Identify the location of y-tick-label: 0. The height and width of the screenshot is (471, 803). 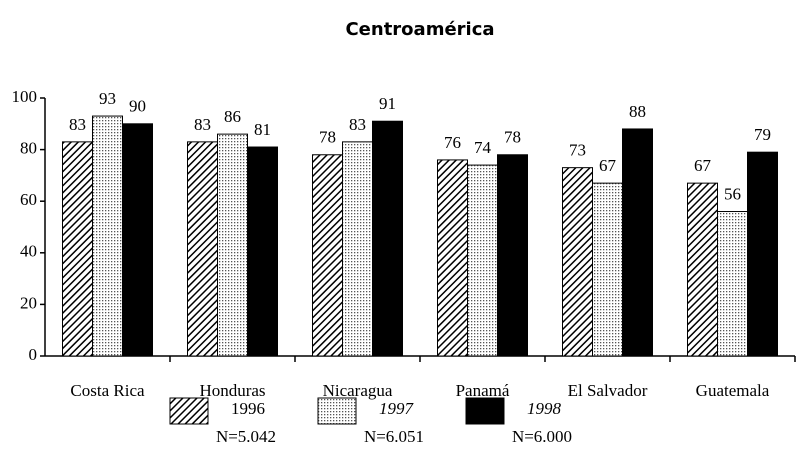
(33, 354).